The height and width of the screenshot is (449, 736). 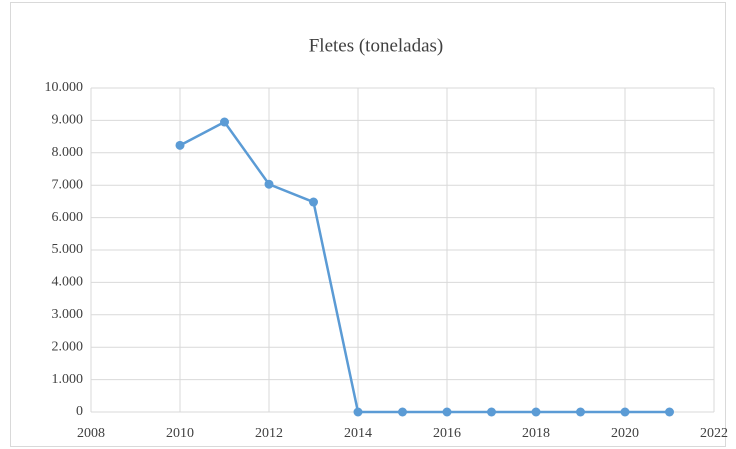 I want to click on y-tick-label: 6.000, so click(x=68, y=217).